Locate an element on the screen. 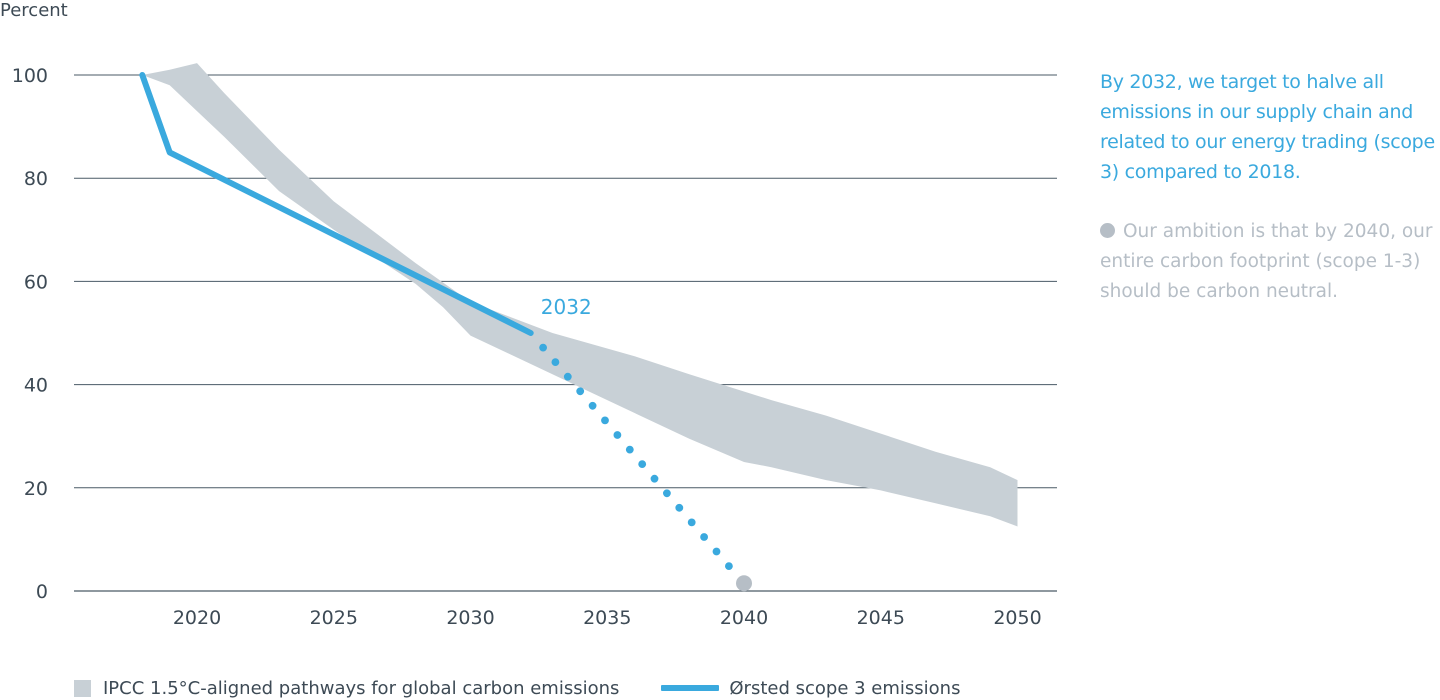 Image resolution: width=1440 pixels, height=700 pixels. ambition-dot-icon is located at coordinates (1107, 230).